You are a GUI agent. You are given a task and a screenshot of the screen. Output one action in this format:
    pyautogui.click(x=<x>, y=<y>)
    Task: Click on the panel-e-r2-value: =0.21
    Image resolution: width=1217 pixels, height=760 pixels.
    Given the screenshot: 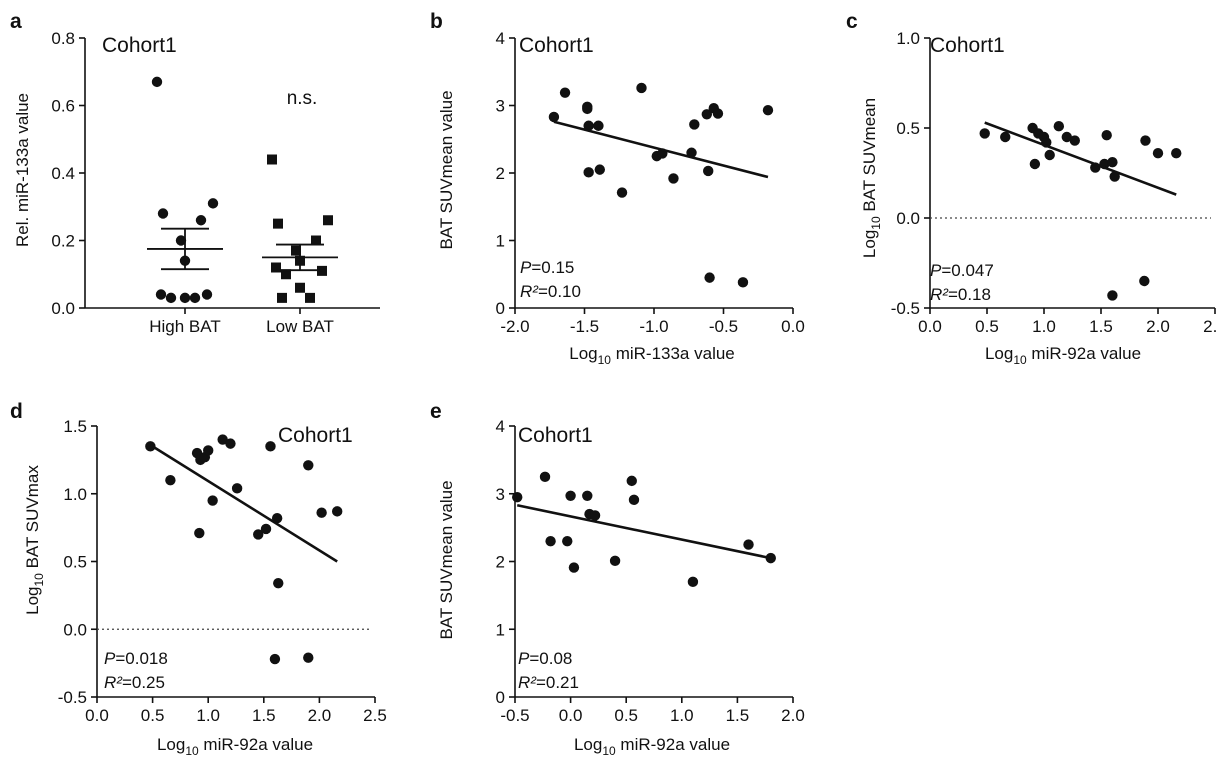 What is the action you would take?
    pyautogui.click(x=557, y=682)
    